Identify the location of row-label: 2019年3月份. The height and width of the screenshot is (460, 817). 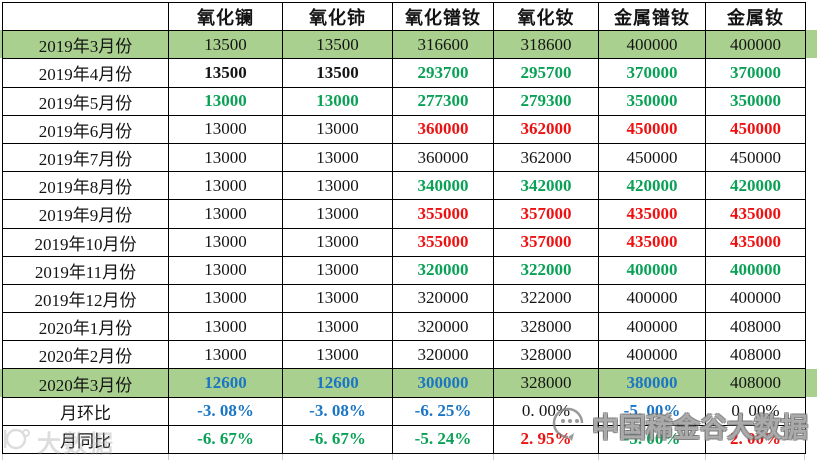
(86, 45).